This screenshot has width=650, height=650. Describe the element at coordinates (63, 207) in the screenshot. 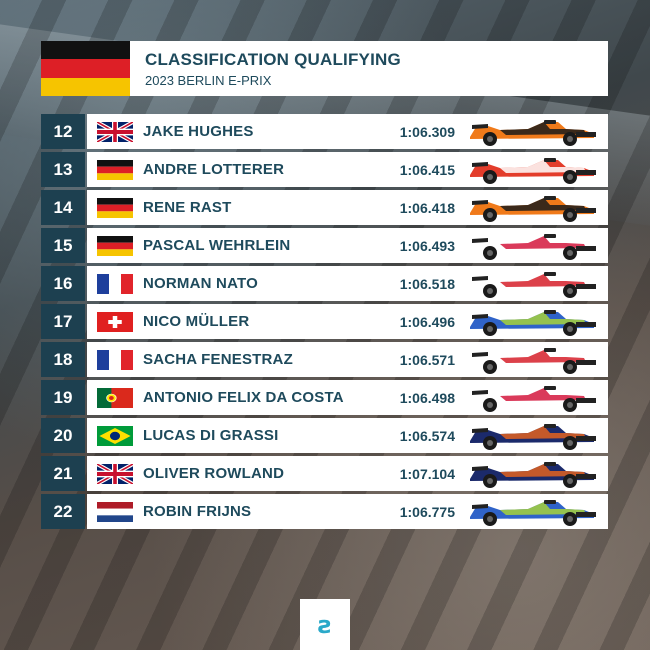

I see `position-number: 14` at that location.